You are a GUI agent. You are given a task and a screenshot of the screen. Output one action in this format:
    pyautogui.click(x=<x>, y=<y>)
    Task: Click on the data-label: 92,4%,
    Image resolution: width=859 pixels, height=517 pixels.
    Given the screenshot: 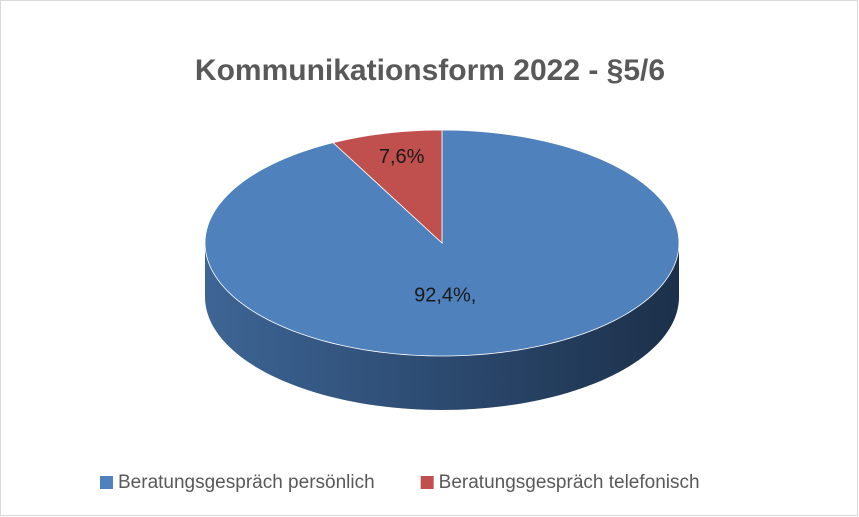 What is the action you would take?
    pyautogui.click(x=445, y=296)
    